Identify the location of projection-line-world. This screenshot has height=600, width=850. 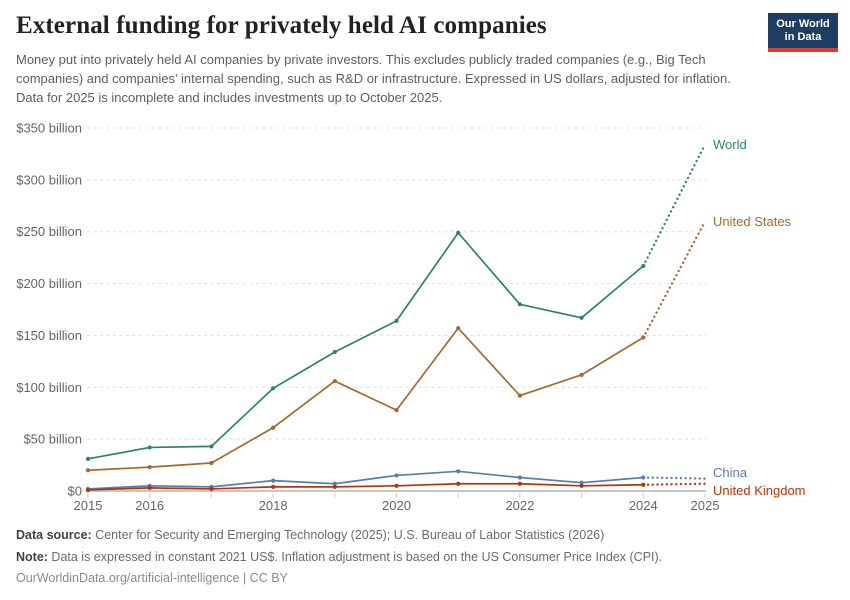
(674, 205).